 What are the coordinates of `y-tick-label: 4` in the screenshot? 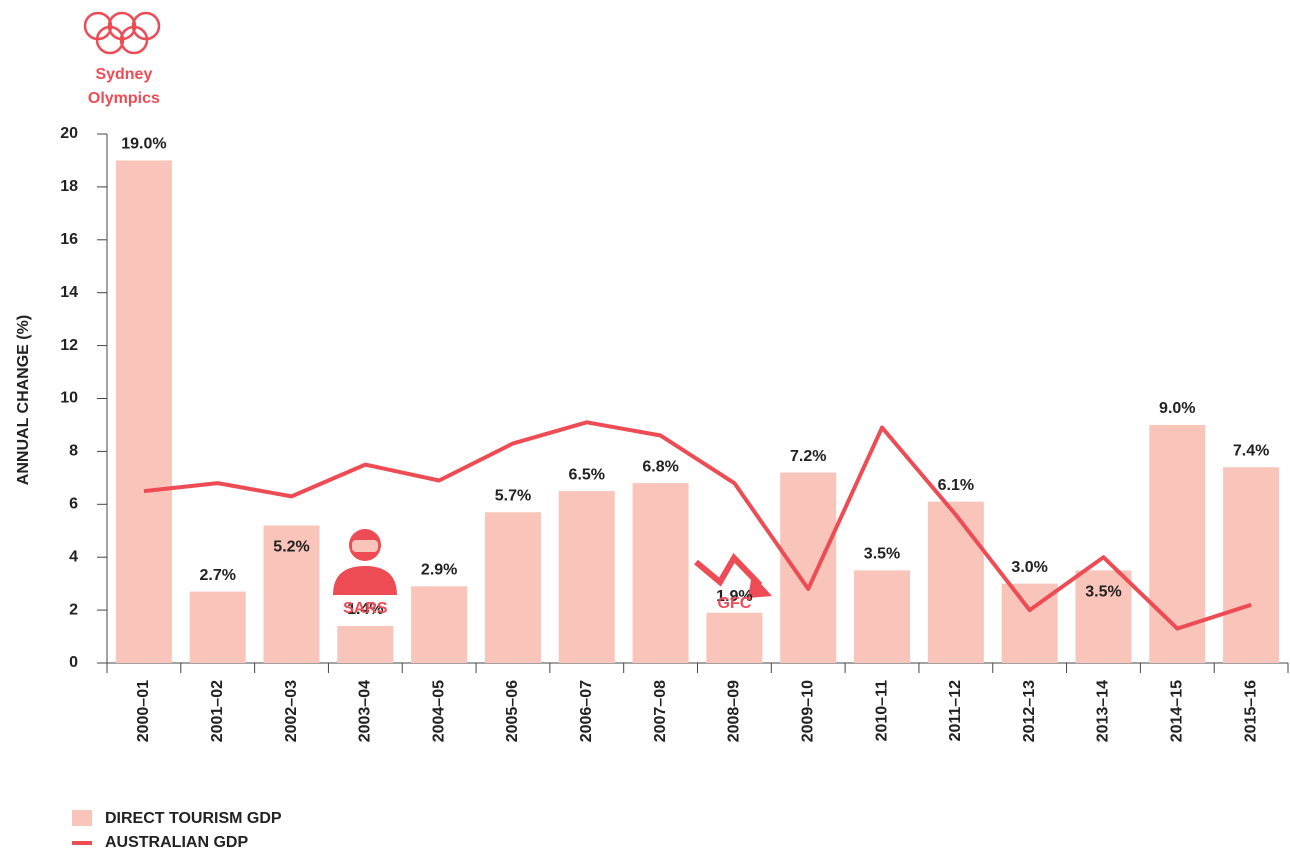 It's located at (73, 556).